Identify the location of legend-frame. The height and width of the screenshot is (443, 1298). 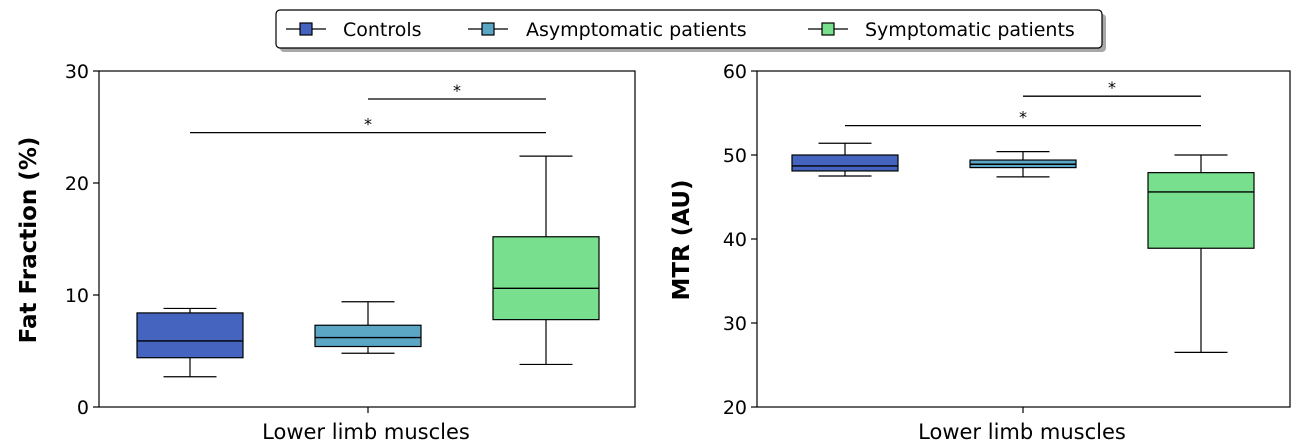
(689, 29).